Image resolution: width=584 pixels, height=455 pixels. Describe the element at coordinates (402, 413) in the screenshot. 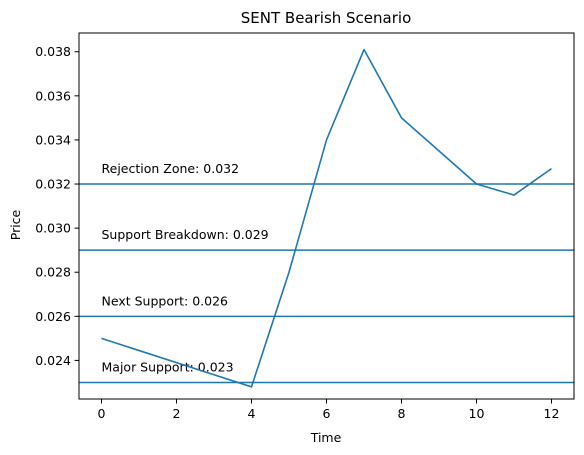

I see `x-tick-label-4: 8` at that location.